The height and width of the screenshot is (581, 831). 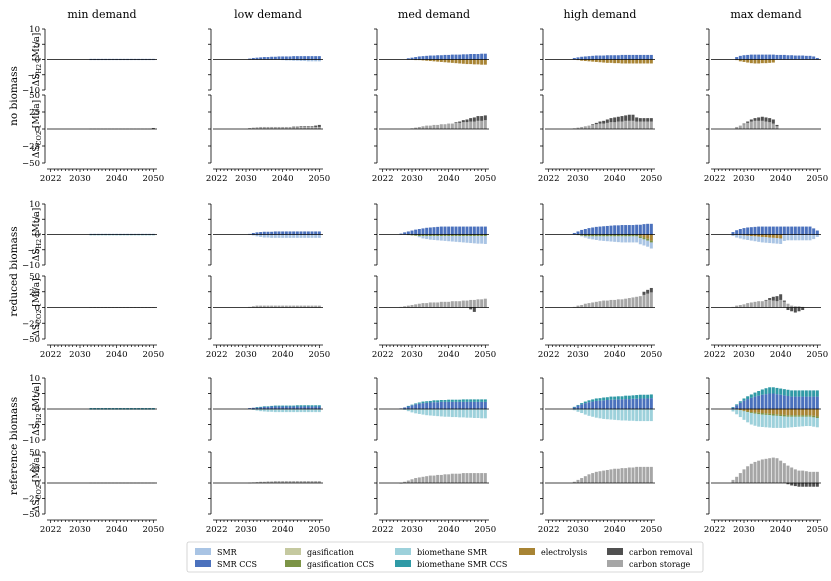 I want to click on y-tick-label: 10, so click(x=34, y=205).